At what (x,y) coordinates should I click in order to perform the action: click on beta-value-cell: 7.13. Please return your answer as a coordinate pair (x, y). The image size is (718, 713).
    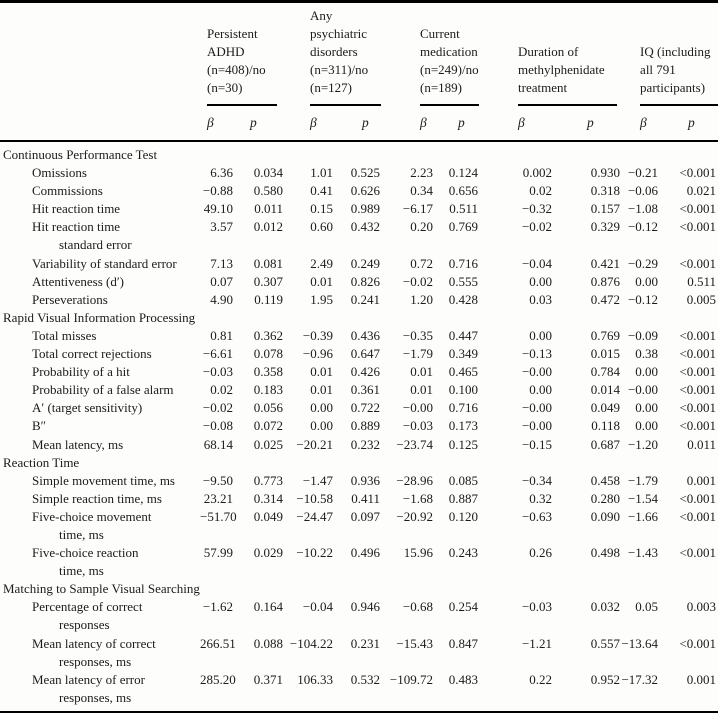
    Looking at the image, I should click on (221, 263).